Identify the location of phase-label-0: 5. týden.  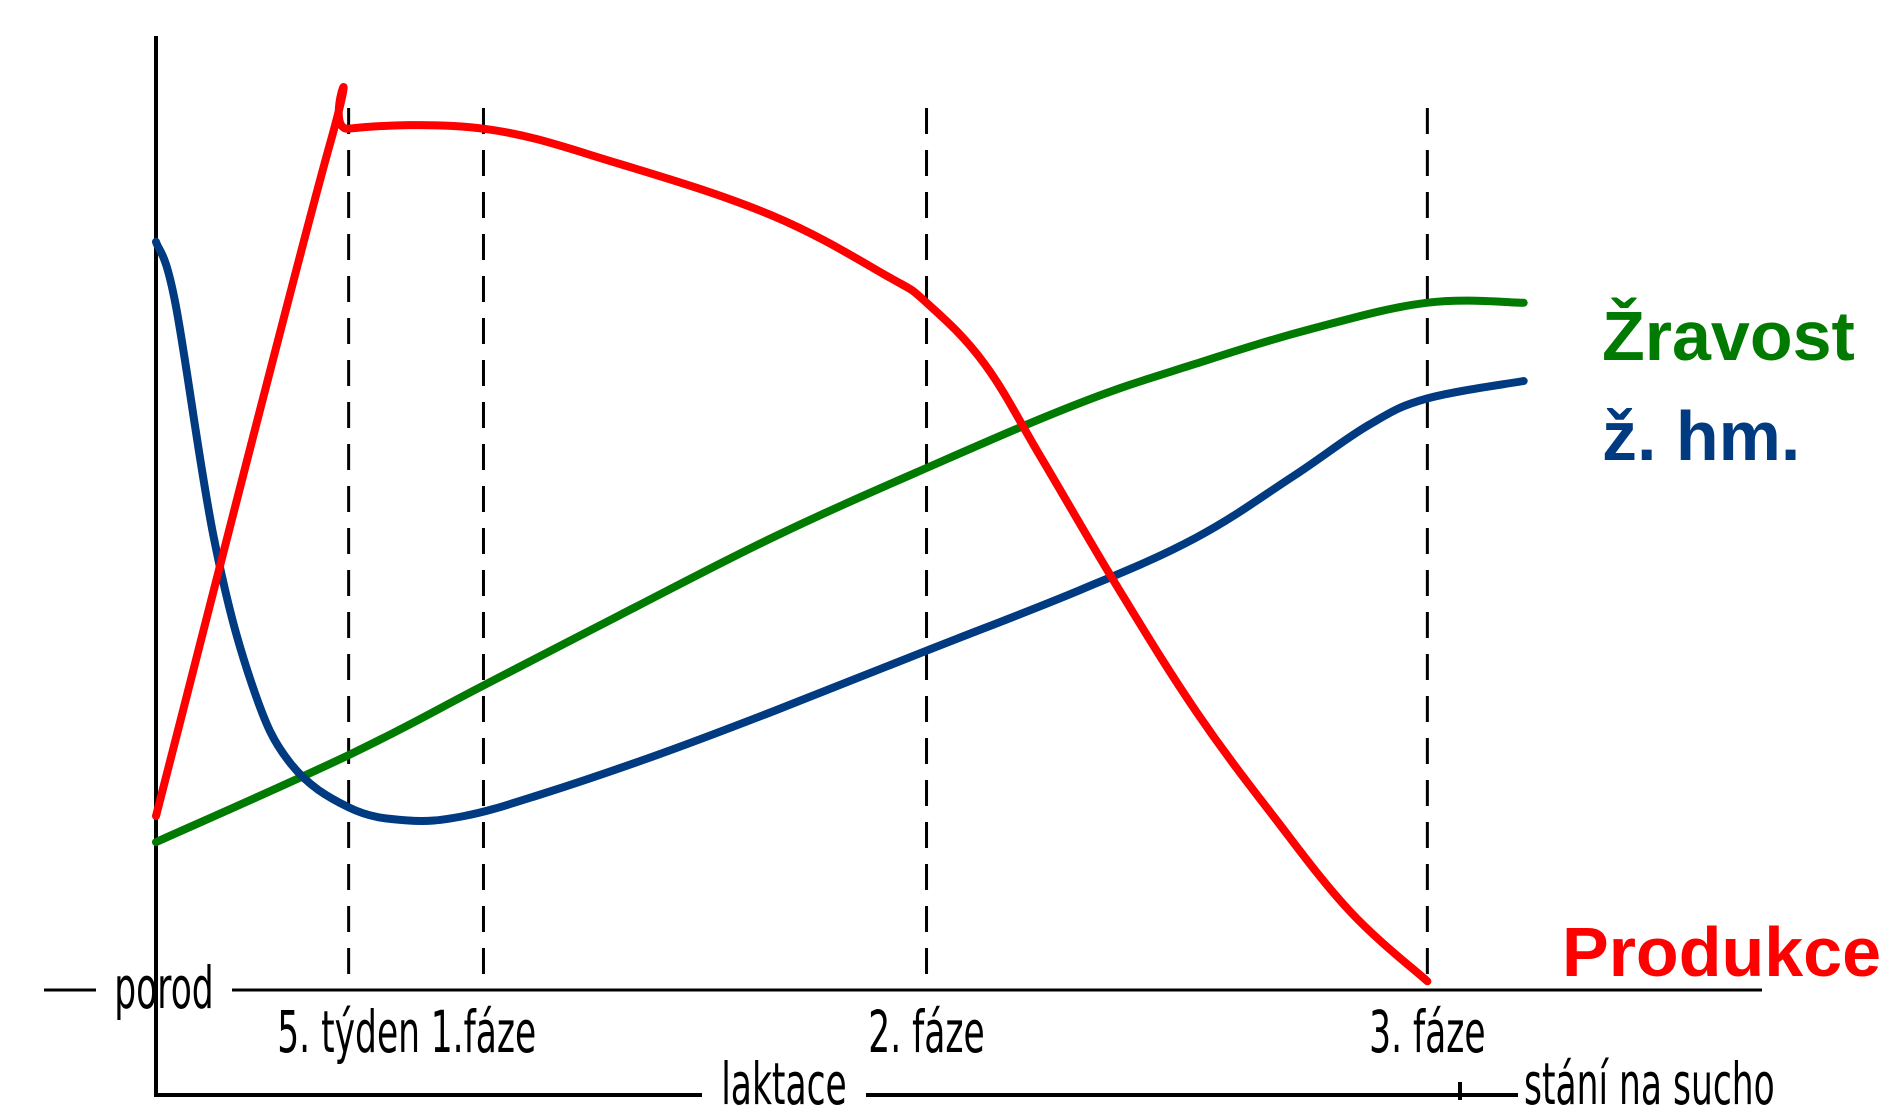
(348, 1033).